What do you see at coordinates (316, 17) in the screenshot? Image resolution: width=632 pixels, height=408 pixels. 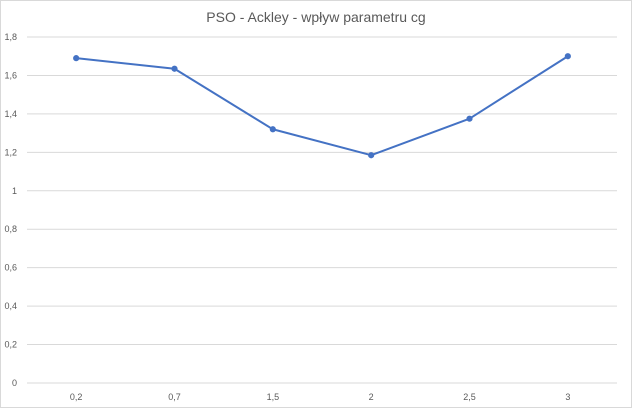 I see `chart-title: PSO - Ackley - wpływ parametru cg` at bounding box center [316, 17].